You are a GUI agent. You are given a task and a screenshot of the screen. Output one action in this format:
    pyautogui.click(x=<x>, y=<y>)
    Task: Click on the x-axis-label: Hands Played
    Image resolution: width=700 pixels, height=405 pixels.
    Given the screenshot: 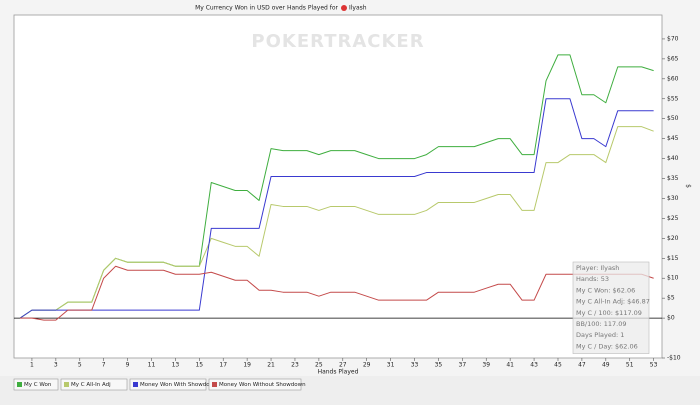 What is the action you would take?
    pyautogui.click(x=338, y=372)
    